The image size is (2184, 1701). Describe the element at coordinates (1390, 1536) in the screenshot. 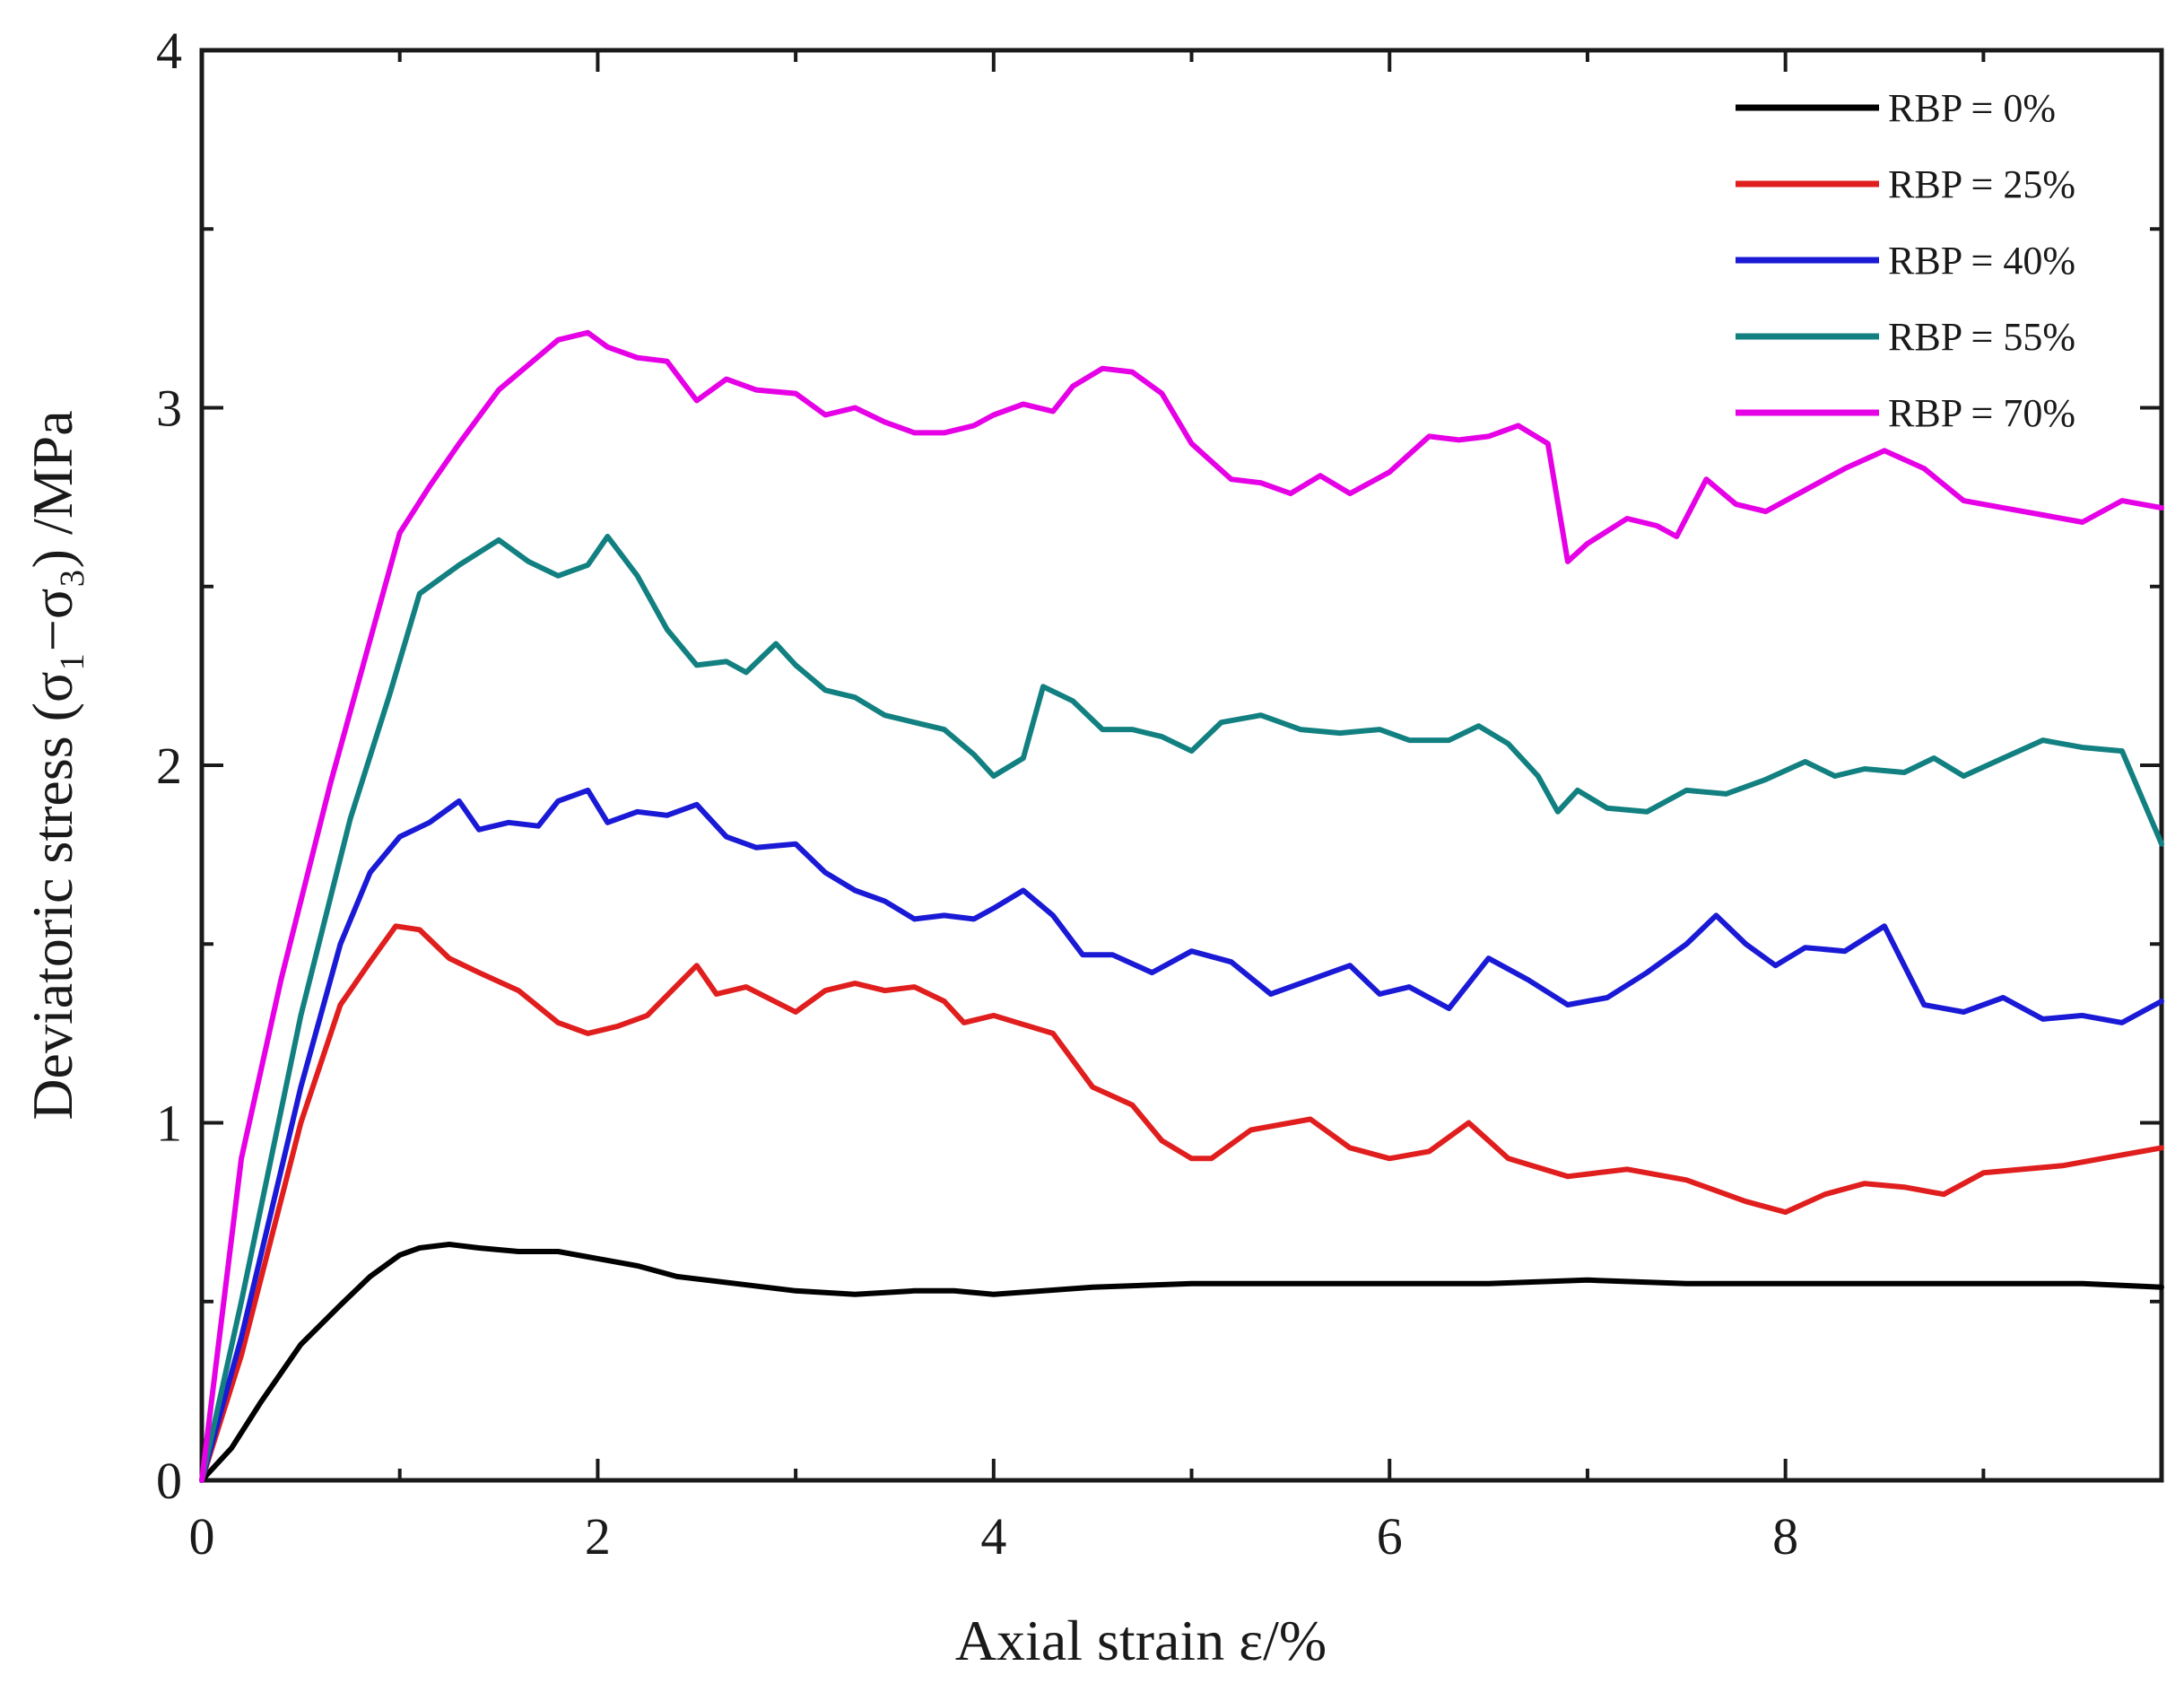

I see `x-tick-label: 6` at that location.